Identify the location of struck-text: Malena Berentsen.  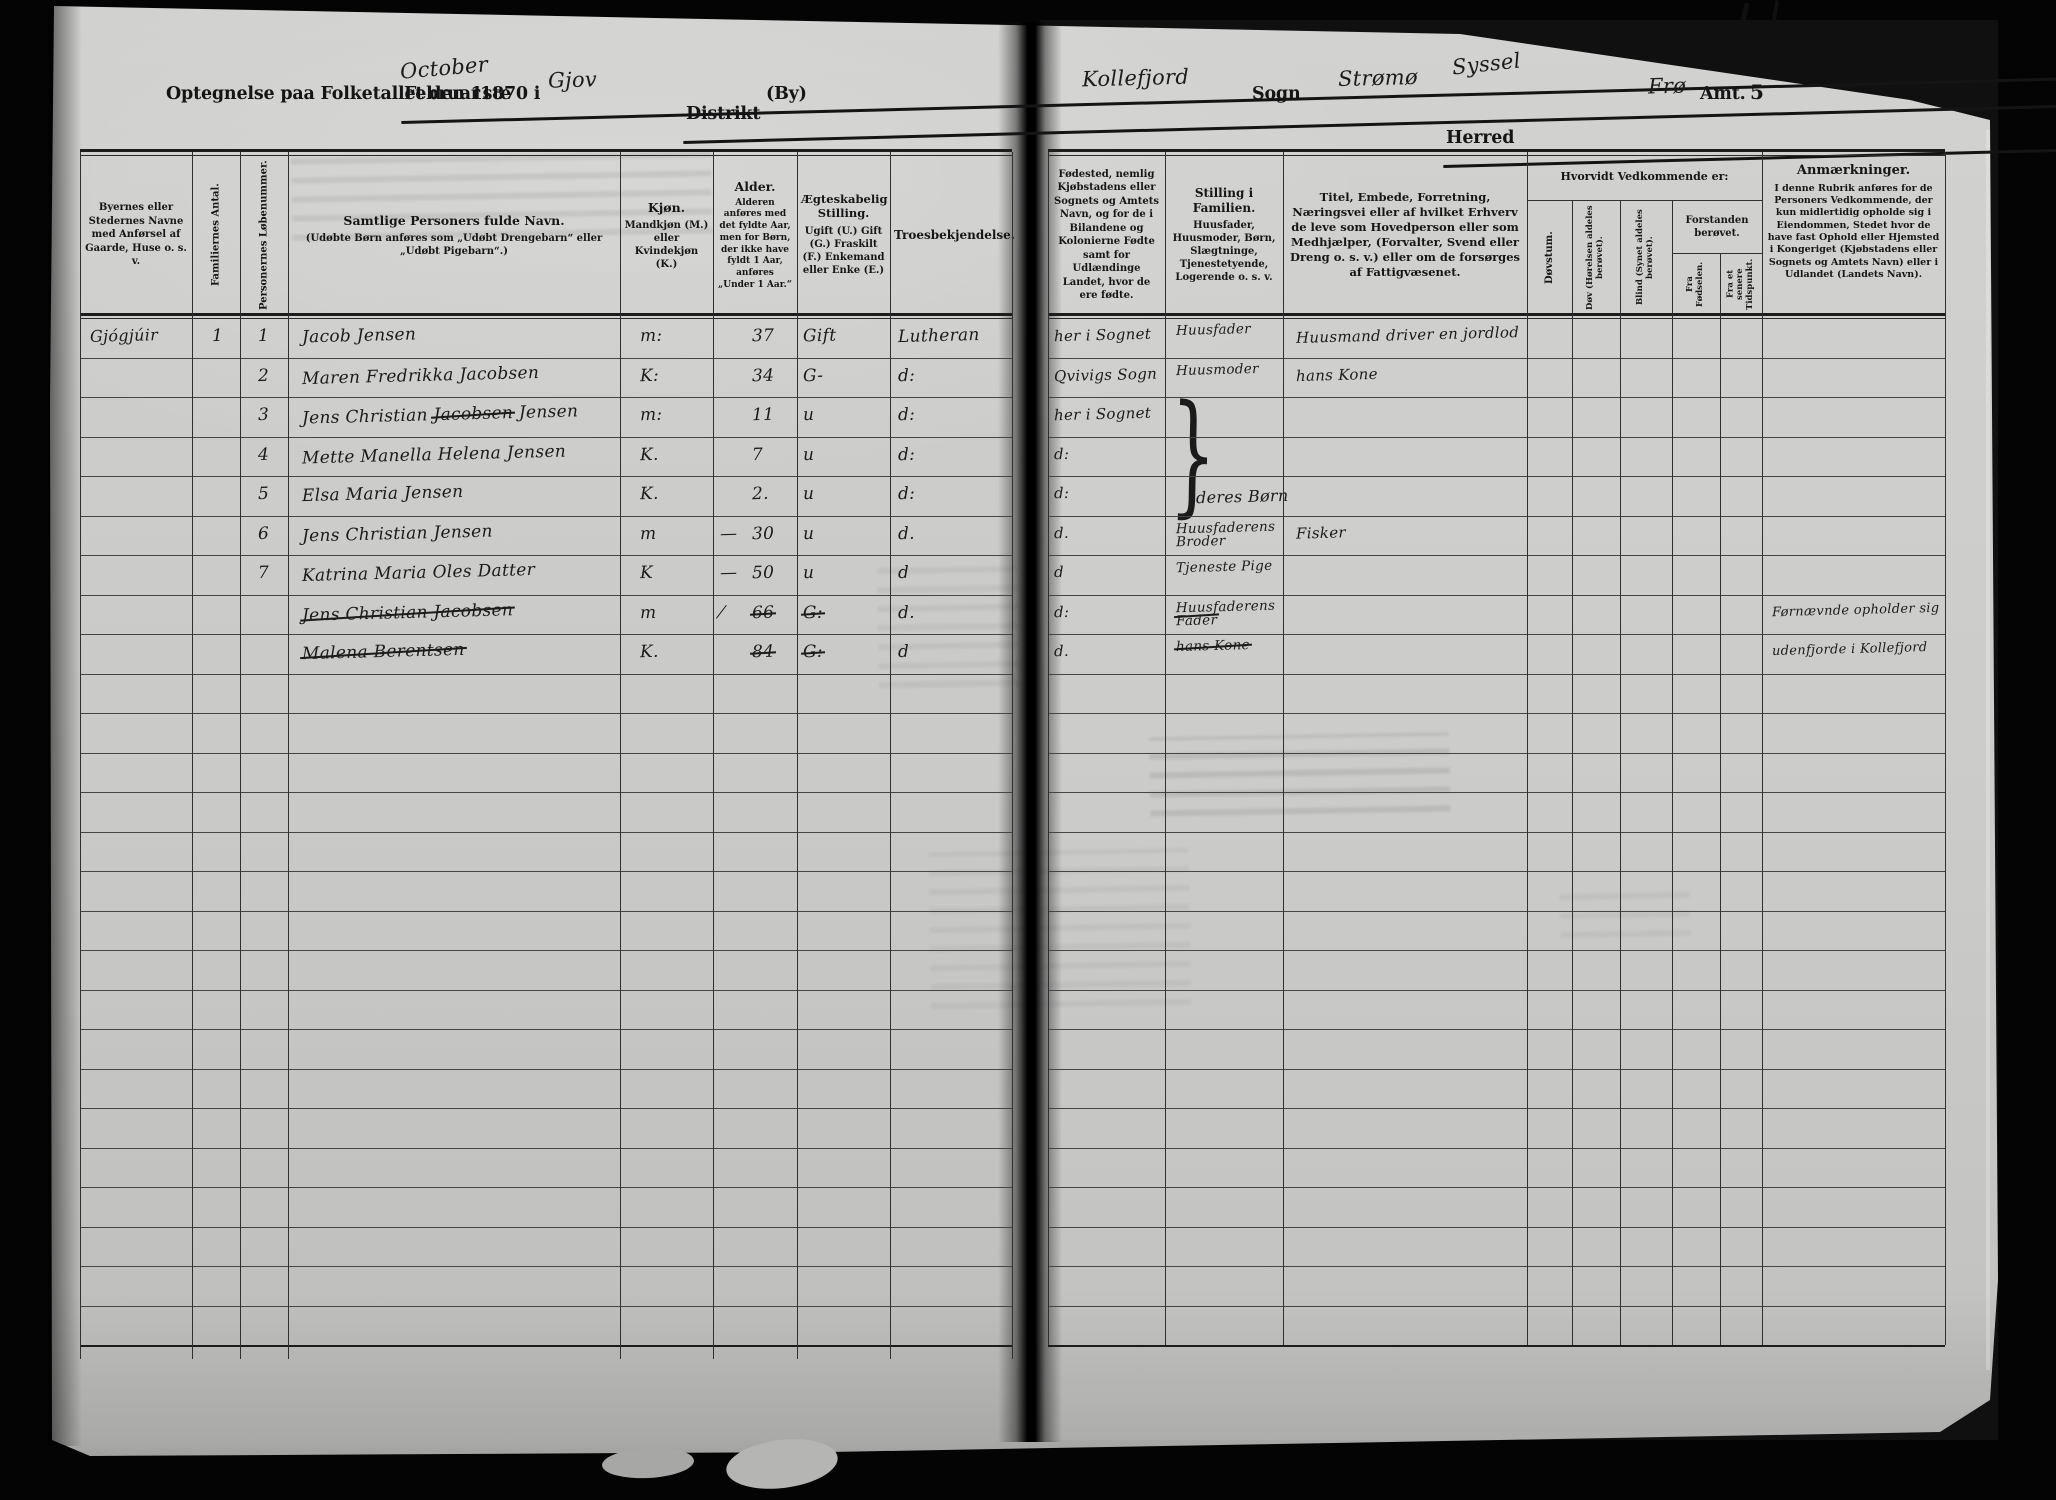
(383, 652).